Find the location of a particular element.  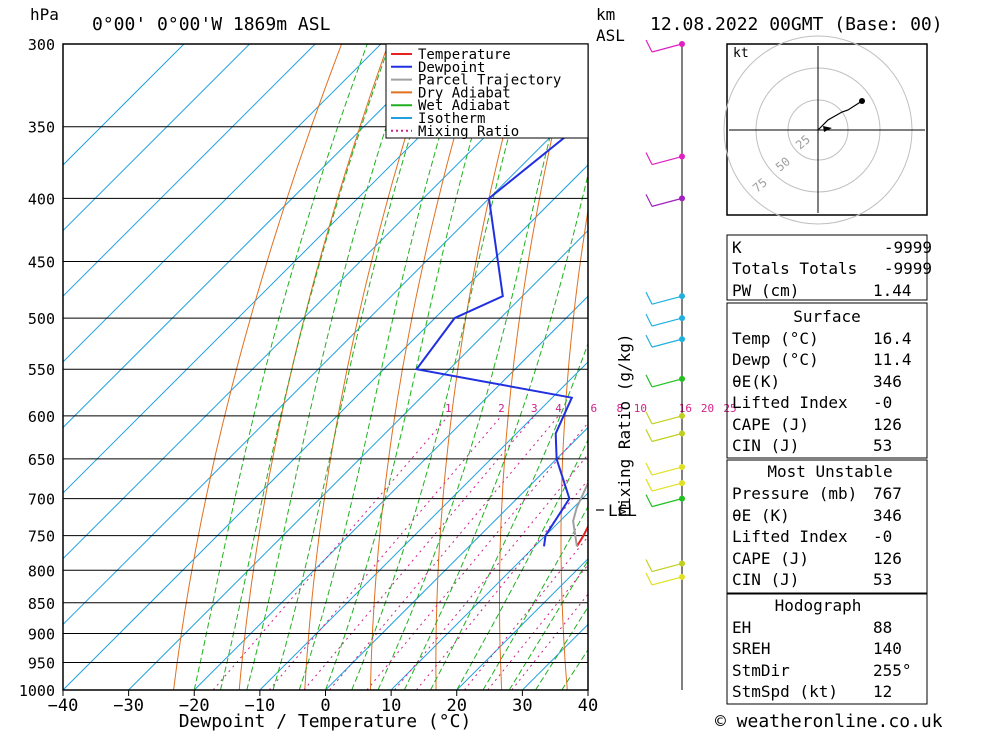

temperature-tick-label: 40 is located at coordinates (588, 706).